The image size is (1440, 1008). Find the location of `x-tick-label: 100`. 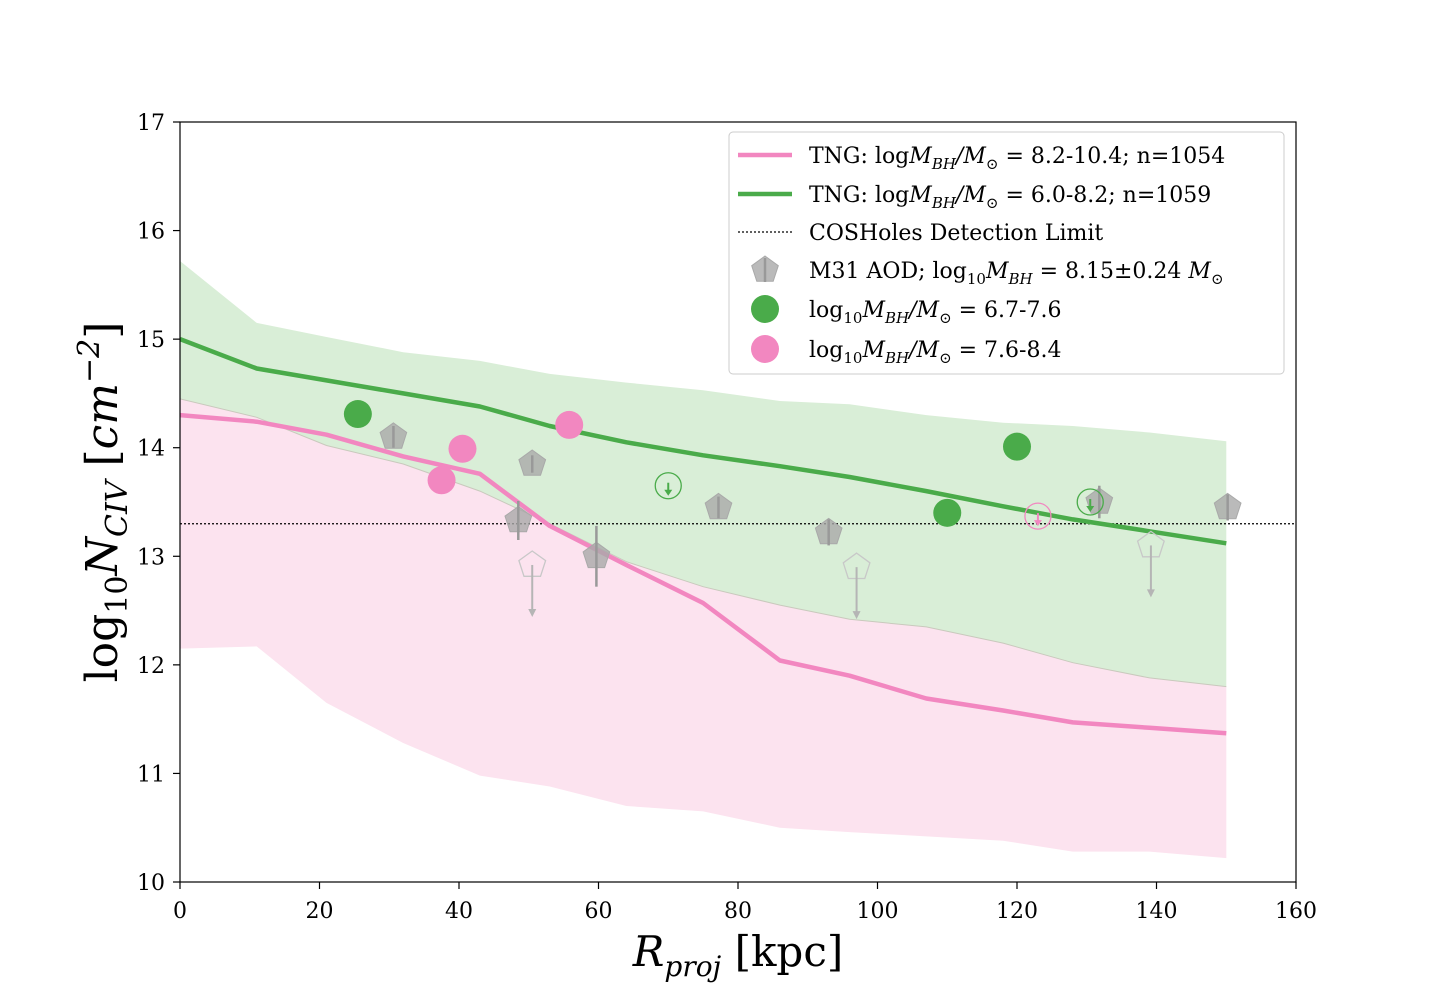

x-tick-label: 100 is located at coordinates (878, 911).